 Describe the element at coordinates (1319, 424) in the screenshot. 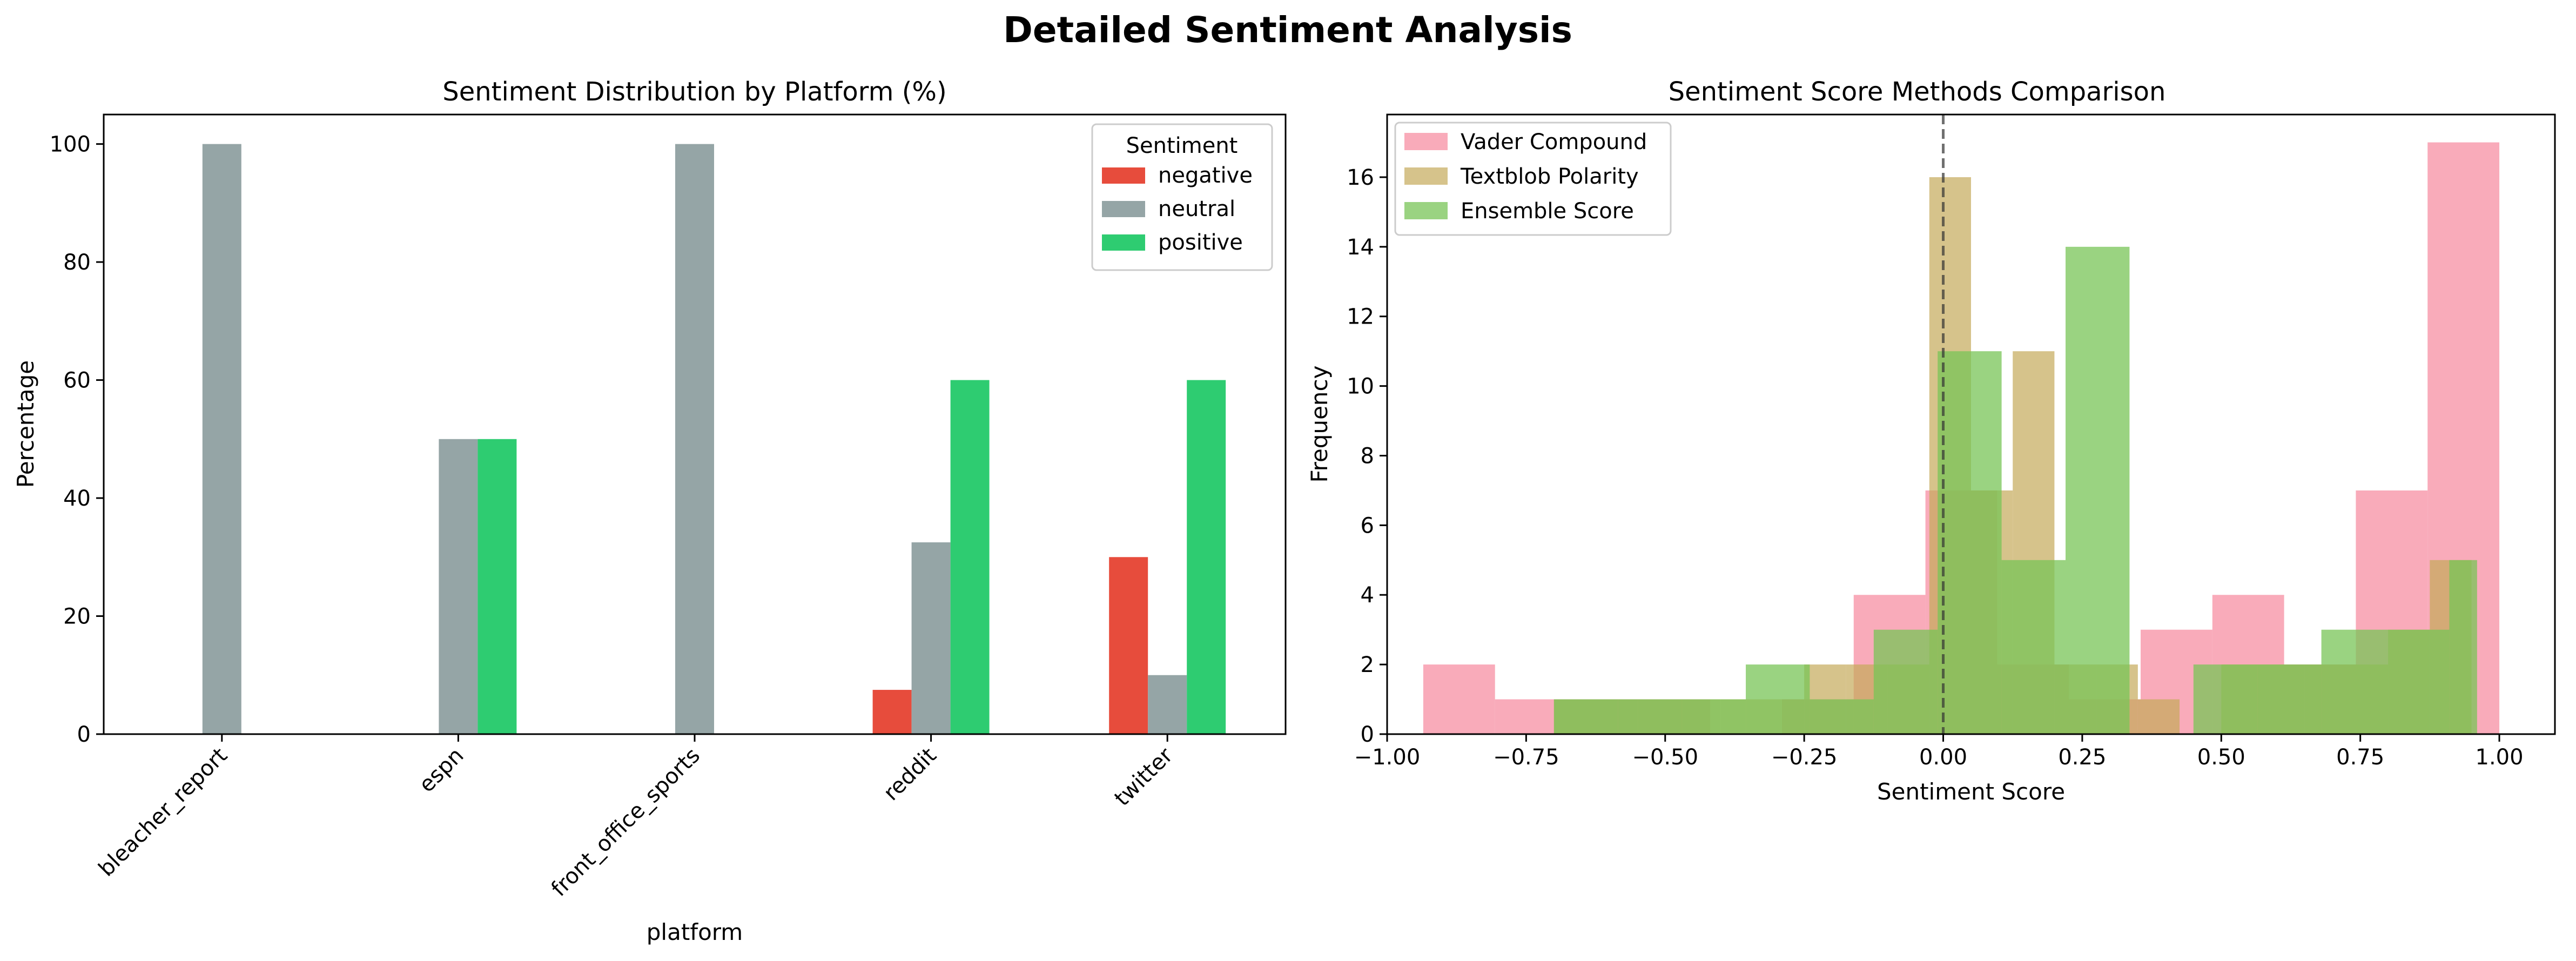

I see `histogram-chart-ylabel: Frequency` at that location.